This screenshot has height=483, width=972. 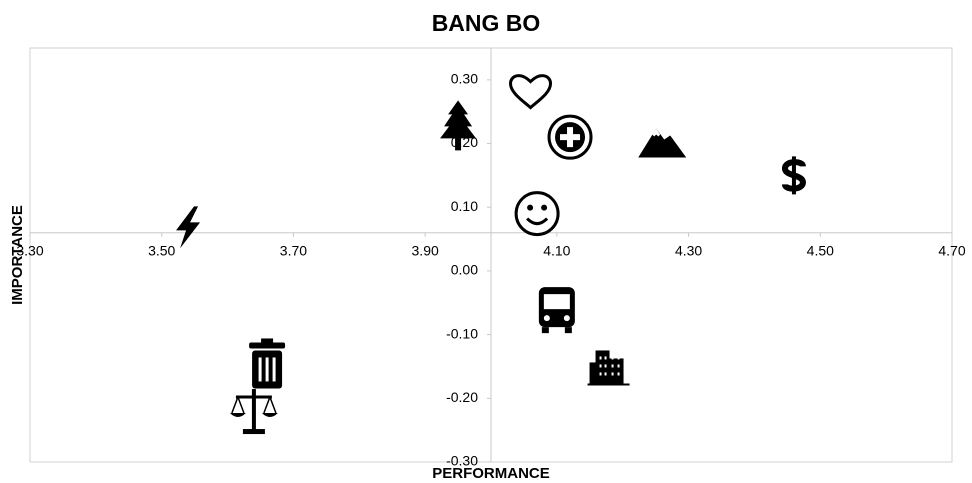 I want to click on y-tick-label: -0.20, so click(x=462, y=397).